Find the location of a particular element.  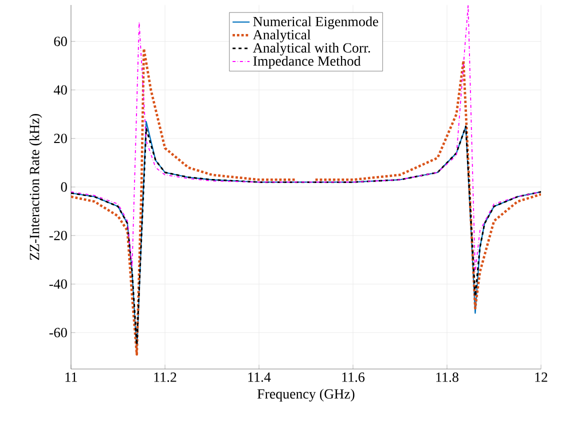

y-tick-label: 40 is located at coordinates (60, 90).